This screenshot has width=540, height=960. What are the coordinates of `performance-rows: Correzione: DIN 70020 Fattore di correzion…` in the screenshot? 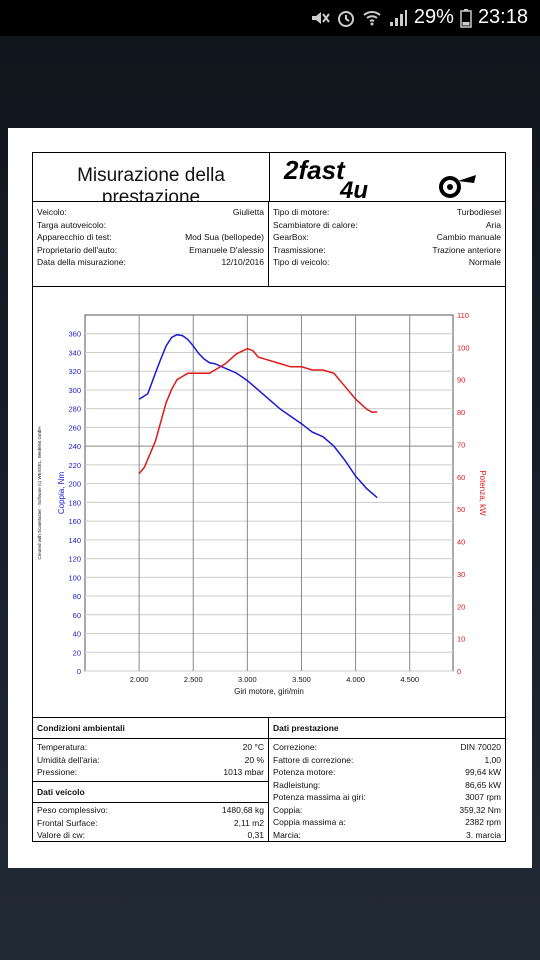 It's located at (387, 790).